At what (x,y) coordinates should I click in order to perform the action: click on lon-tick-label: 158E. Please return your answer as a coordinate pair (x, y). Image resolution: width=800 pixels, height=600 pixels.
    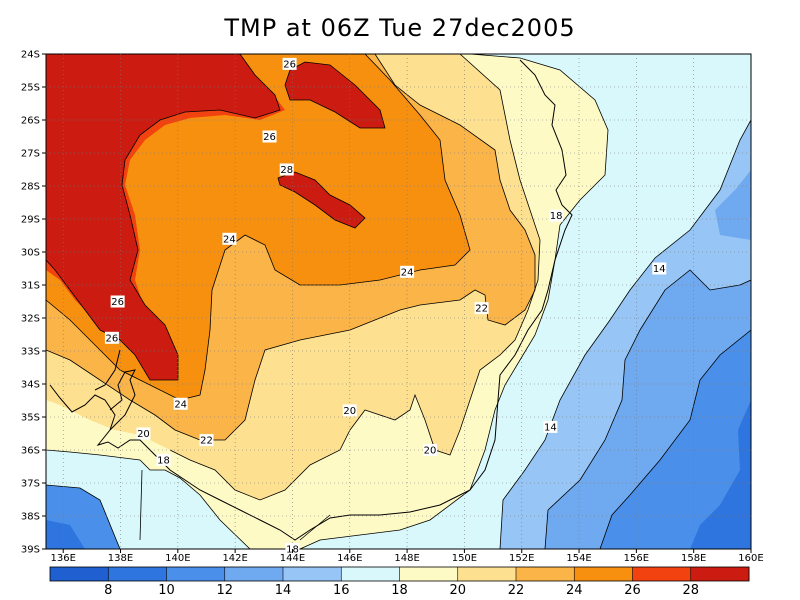
    Looking at the image, I should click on (693, 558).